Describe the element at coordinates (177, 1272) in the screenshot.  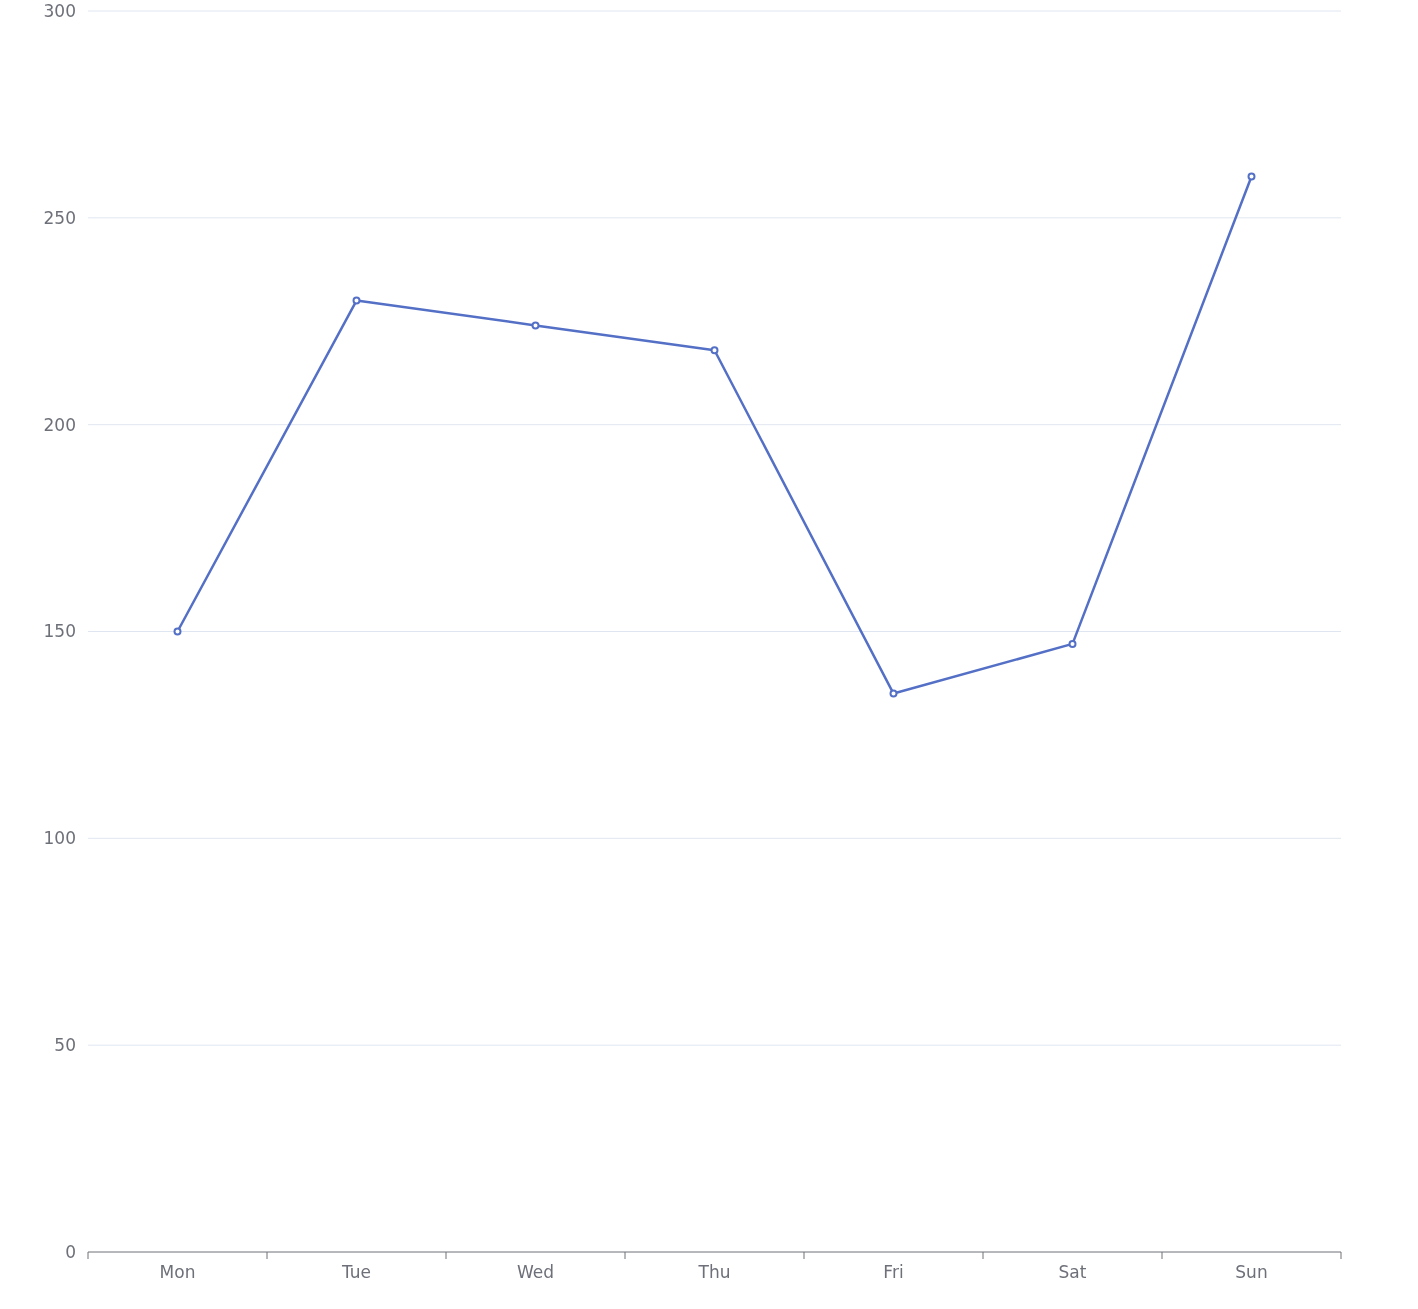
I see `x-tick-label: Mon` at that location.